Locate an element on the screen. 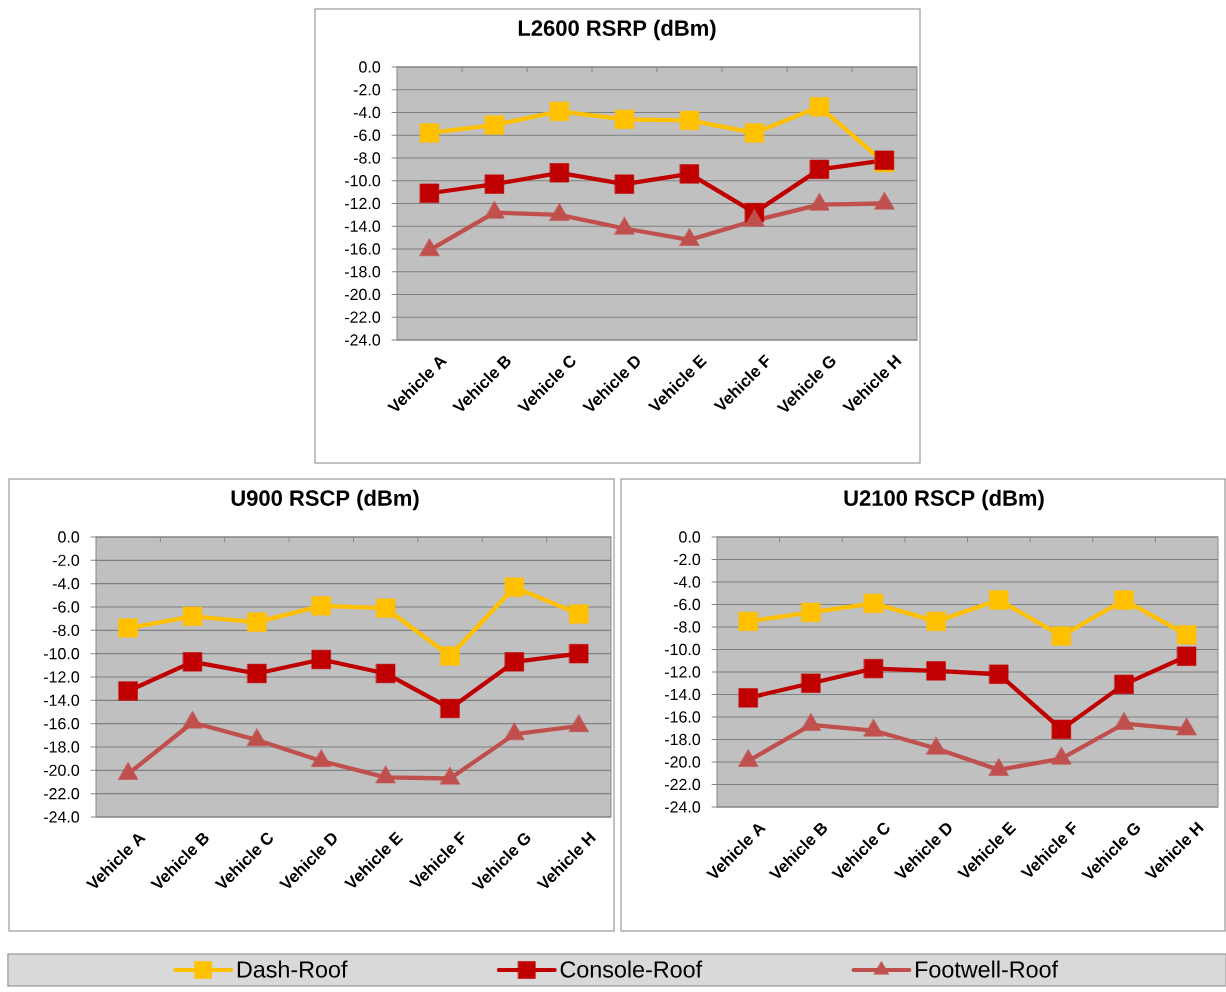  chart-title: L2600 RSRP (dBm) is located at coordinates (617, 30).